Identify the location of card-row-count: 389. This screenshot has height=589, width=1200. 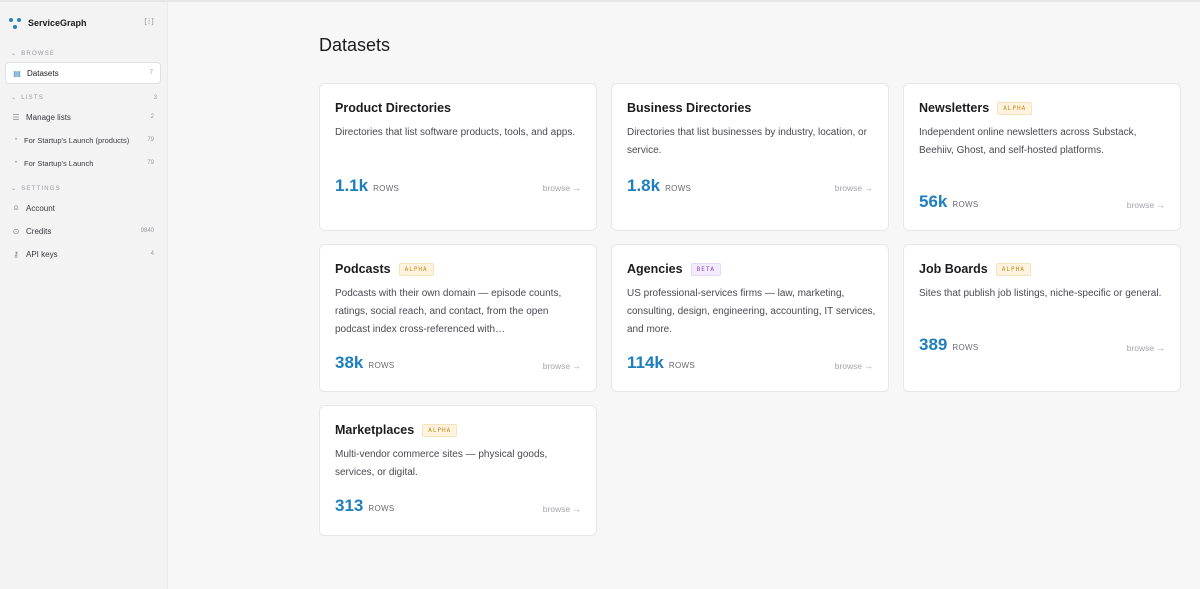
(933, 344).